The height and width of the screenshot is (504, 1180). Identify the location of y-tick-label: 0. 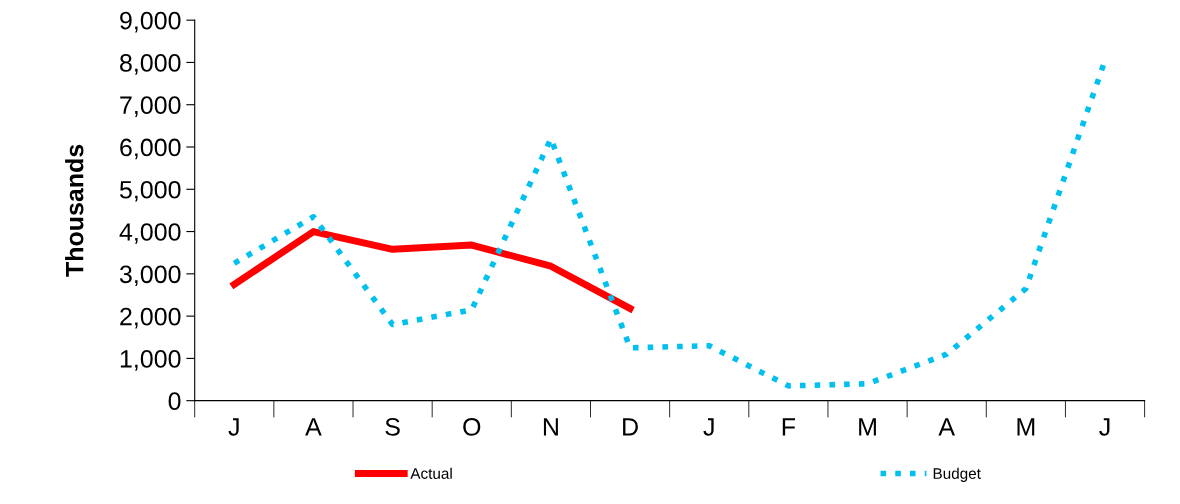
(174, 401).